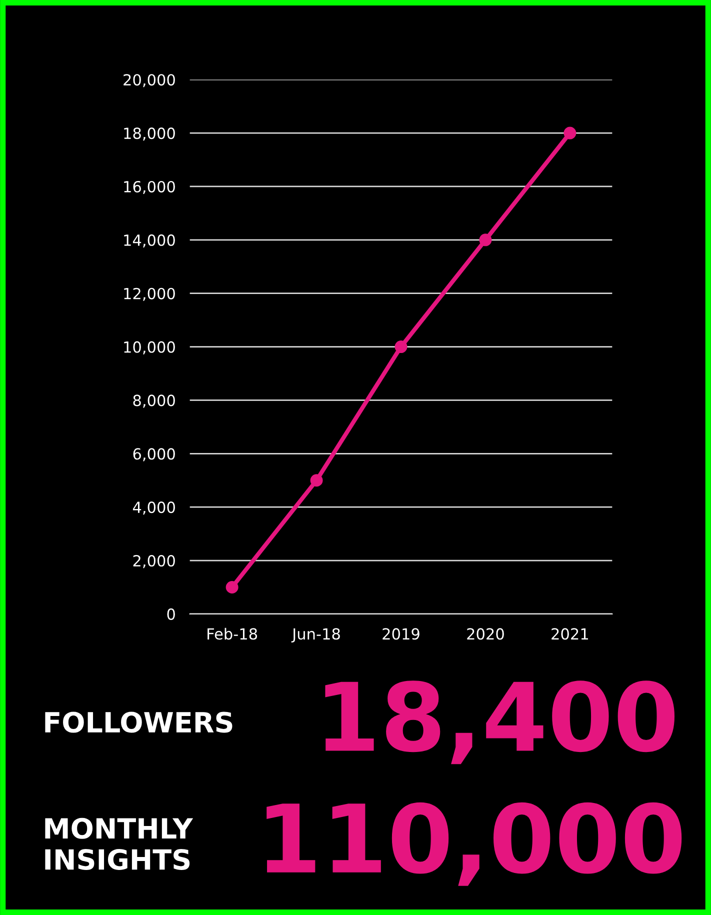 This screenshot has width=711, height=915. Describe the element at coordinates (401, 634) in the screenshot. I see `x-tick-label: 2019` at that location.